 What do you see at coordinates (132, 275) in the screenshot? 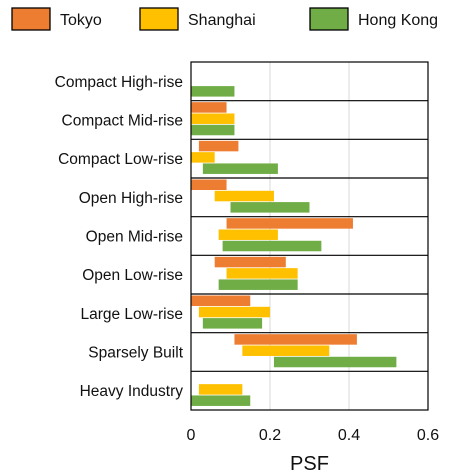
I see `category-label: Open Low-rise` at bounding box center [132, 275].